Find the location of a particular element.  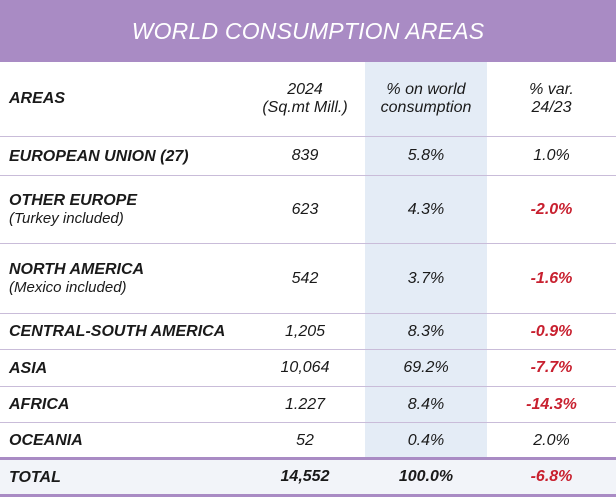

area-value: 1,205 is located at coordinates (305, 331).